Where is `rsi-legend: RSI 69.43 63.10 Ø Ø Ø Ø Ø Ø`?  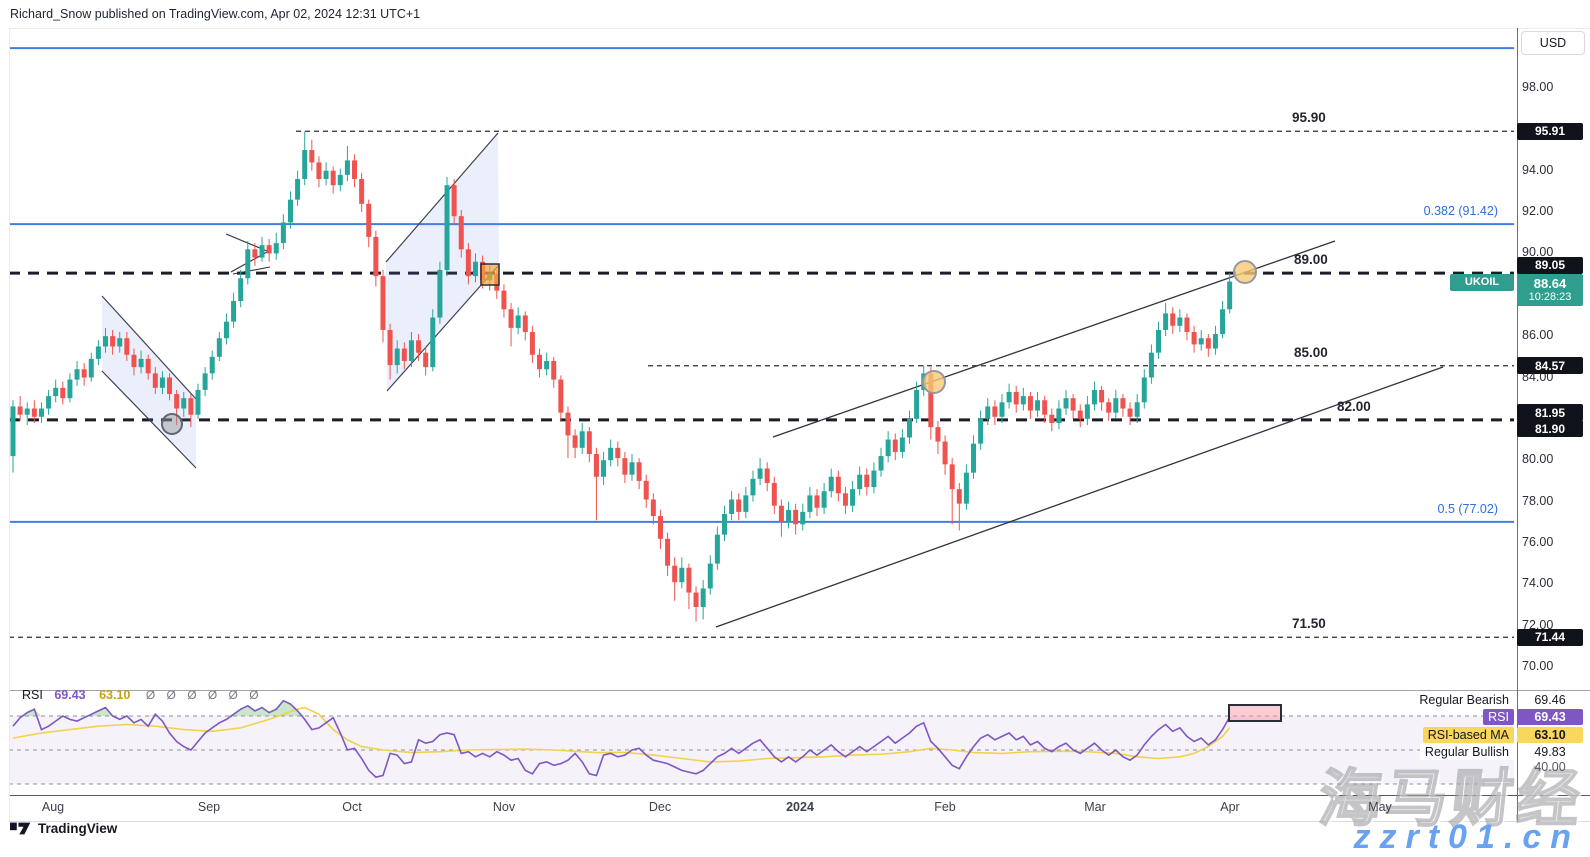 rsi-legend: RSI 69.43 63.10 Ø Ø Ø Ø Ø Ø is located at coordinates (142, 695).